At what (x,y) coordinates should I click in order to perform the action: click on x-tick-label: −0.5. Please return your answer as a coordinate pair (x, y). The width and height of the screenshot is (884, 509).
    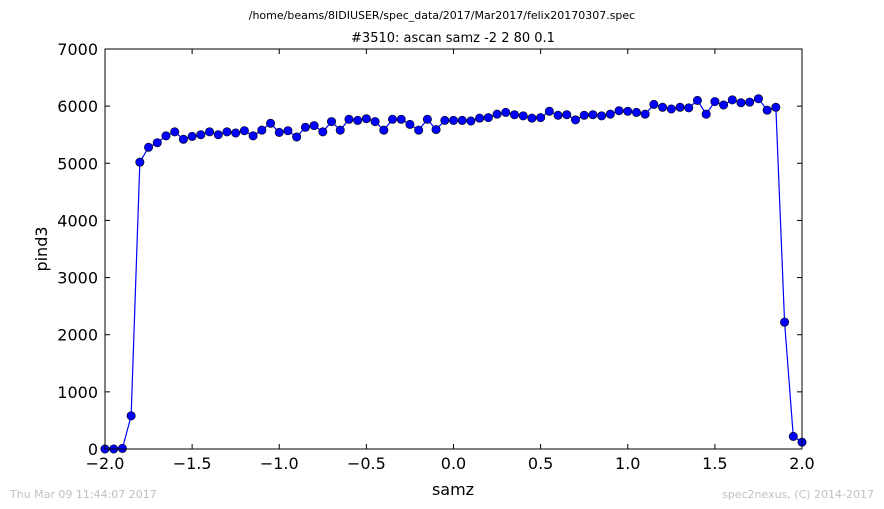
    Looking at the image, I should click on (366, 463).